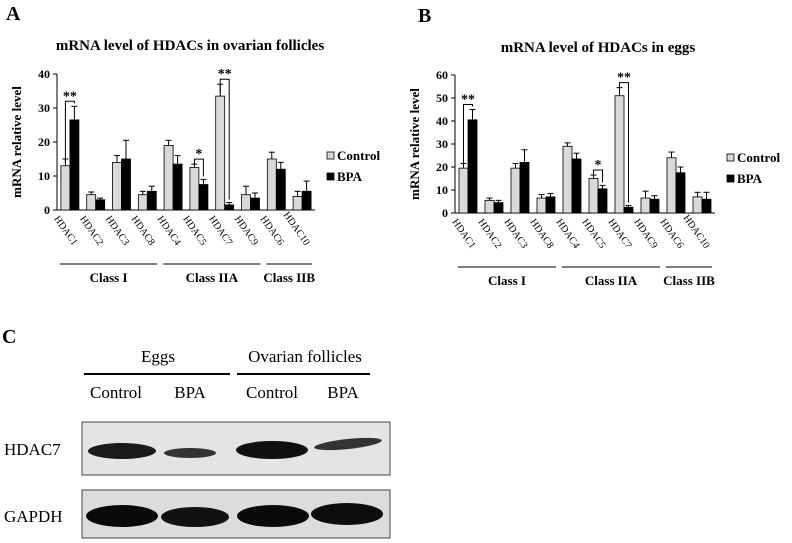  I want to click on x-tick-label: HDAC4, so click(169, 231).